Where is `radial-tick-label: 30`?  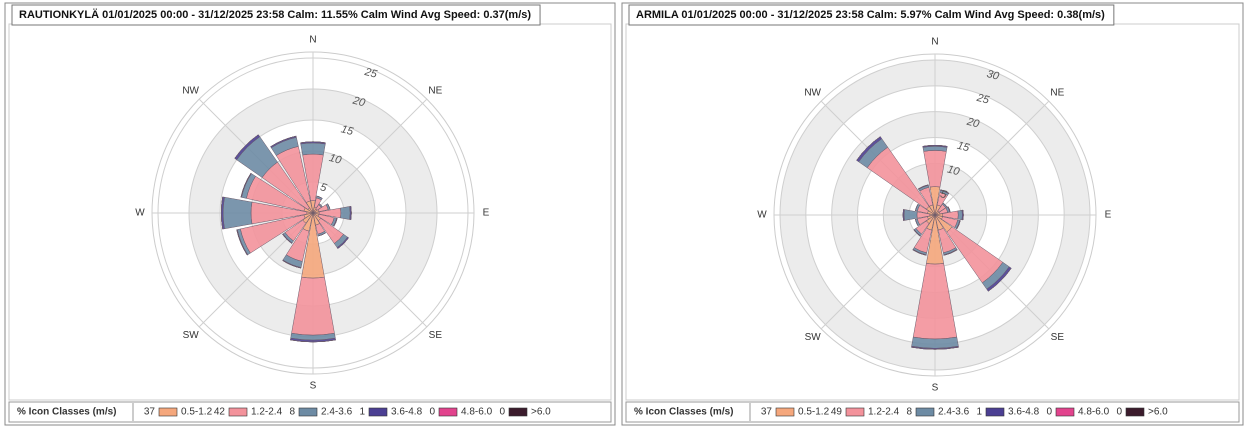 radial-tick-label: 30 is located at coordinates (993, 75).